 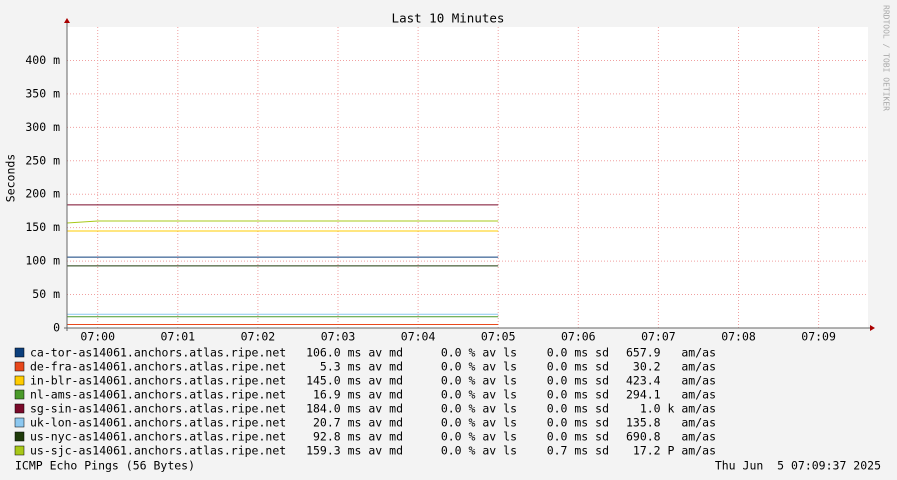 I want to click on x-tick-label: 07:08, so click(x=738, y=337).